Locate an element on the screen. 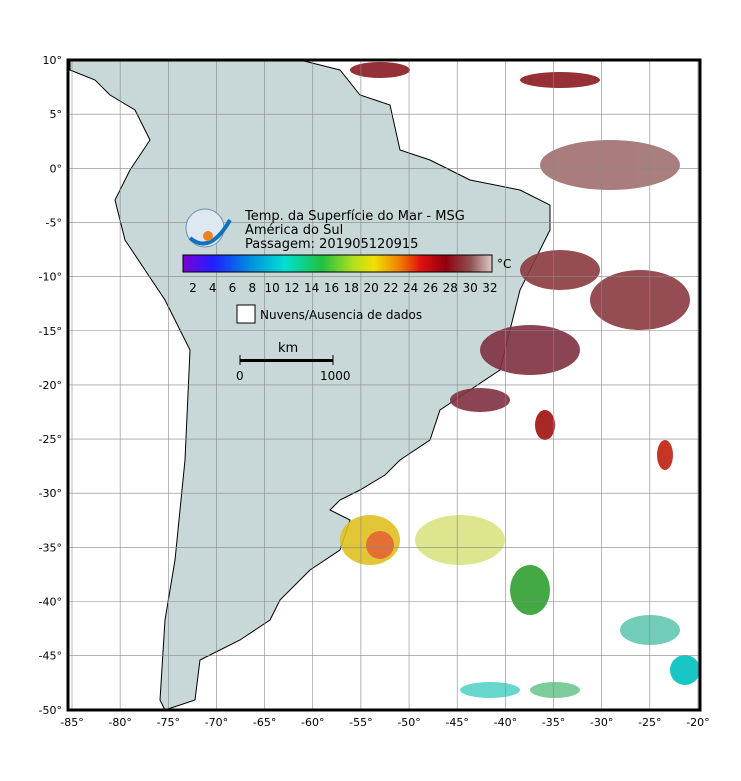 Image resolution: width=741 pixels, height=781 pixels. legend-label: Nuvens/Ausencia de dados is located at coordinates (341, 315).